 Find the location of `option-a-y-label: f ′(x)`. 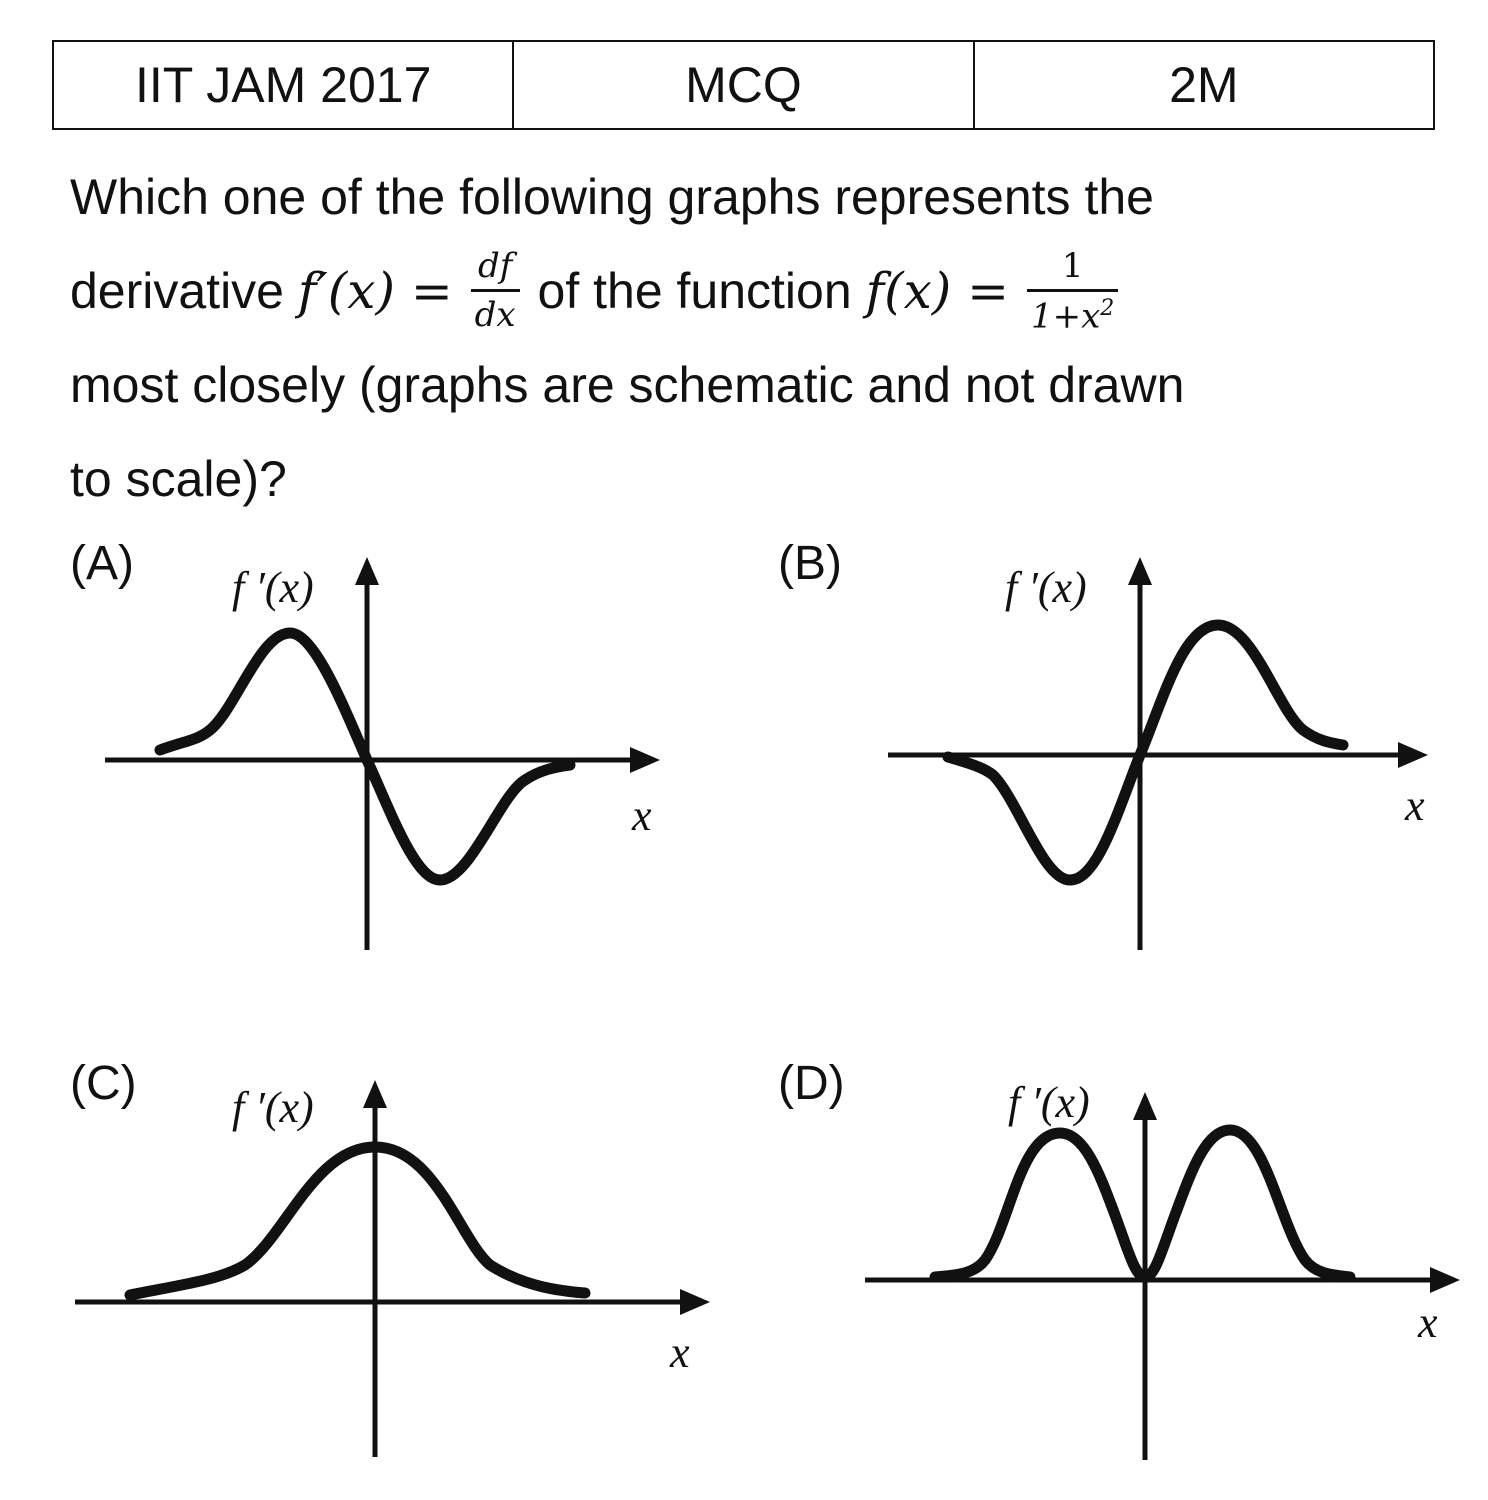

option-a-y-label: f ′(x) is located at coordinates (273, 587).